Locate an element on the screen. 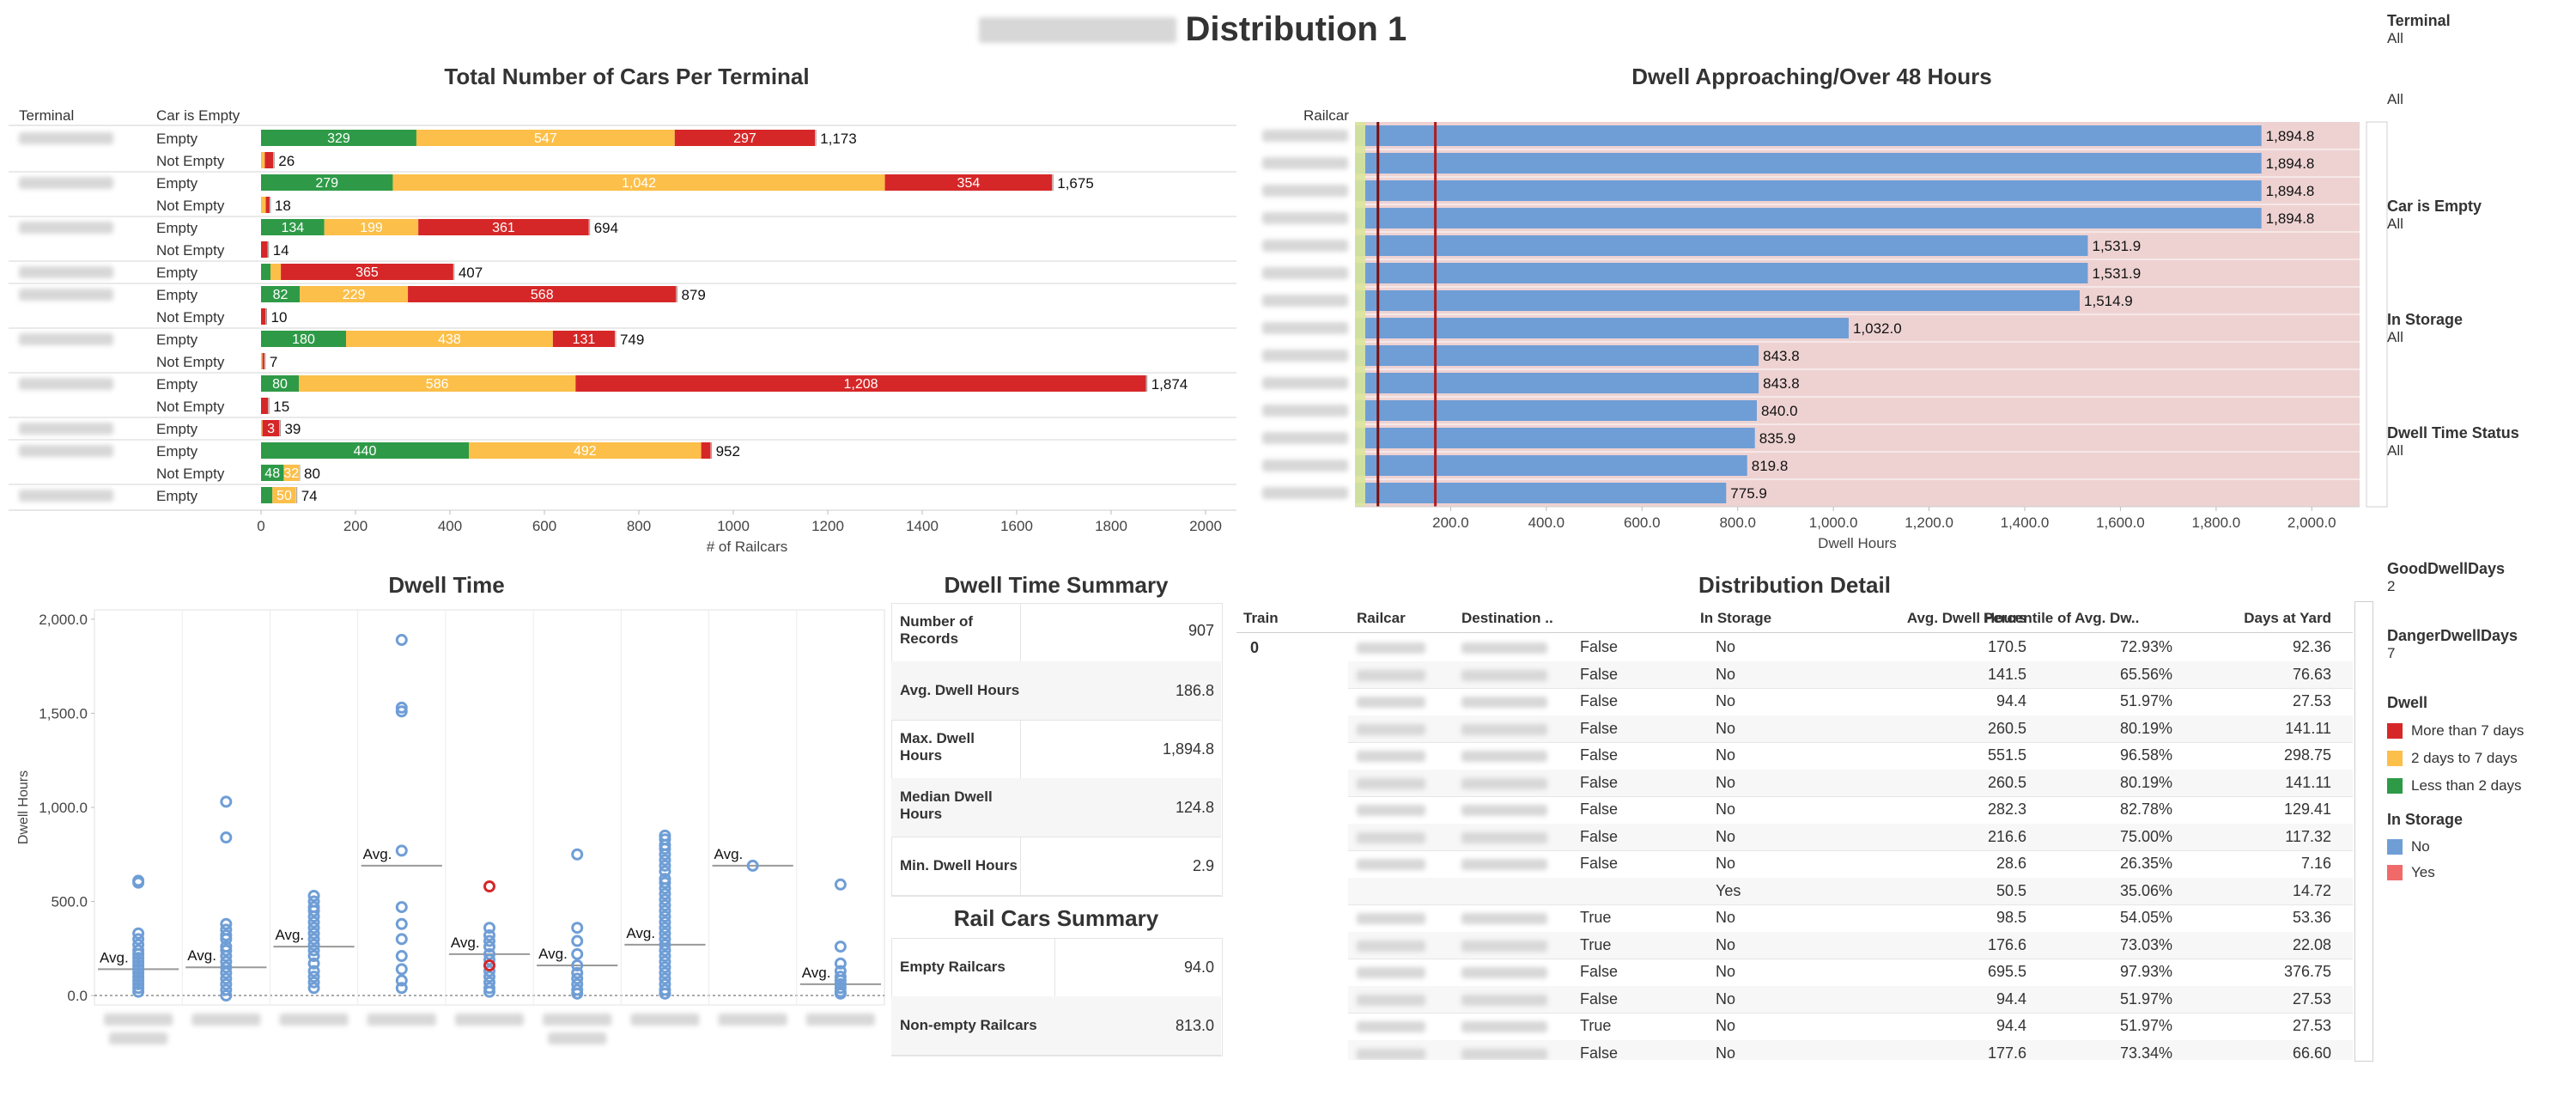 This screenshot has width=2576, height=1108. detail-percentile: 97.93% is located at coordinates (2145, 971).